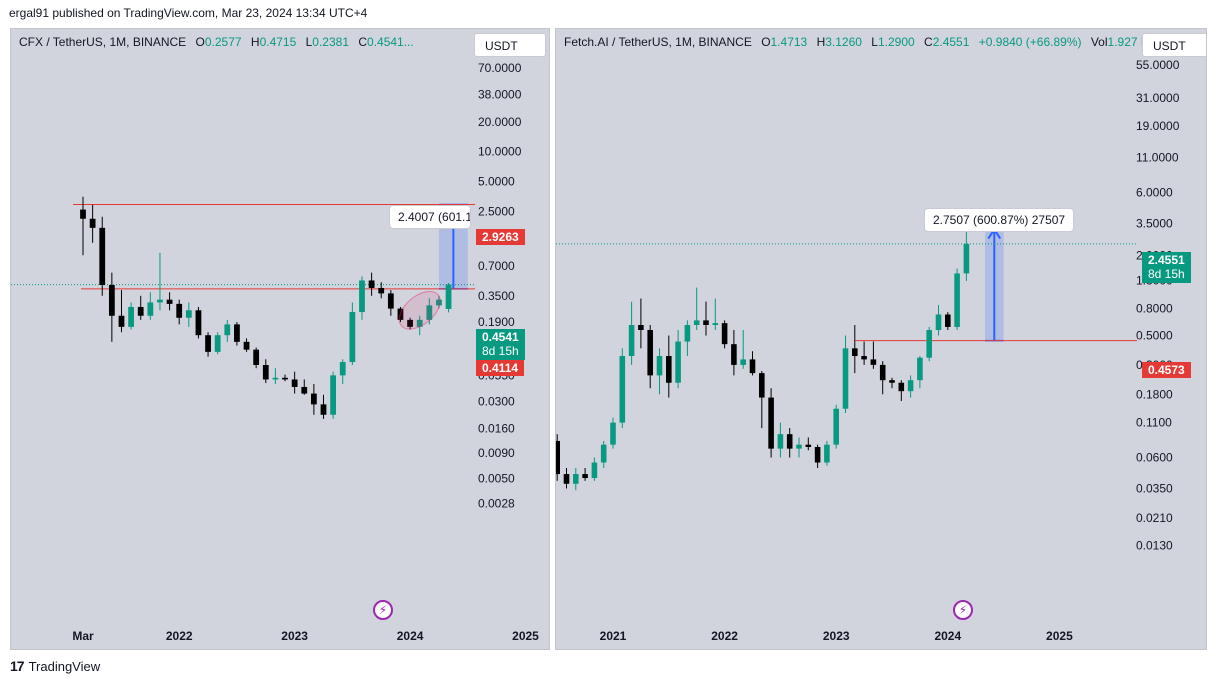  I want to click on fet-event-flash-icon: ⚡, so click(963, 610).